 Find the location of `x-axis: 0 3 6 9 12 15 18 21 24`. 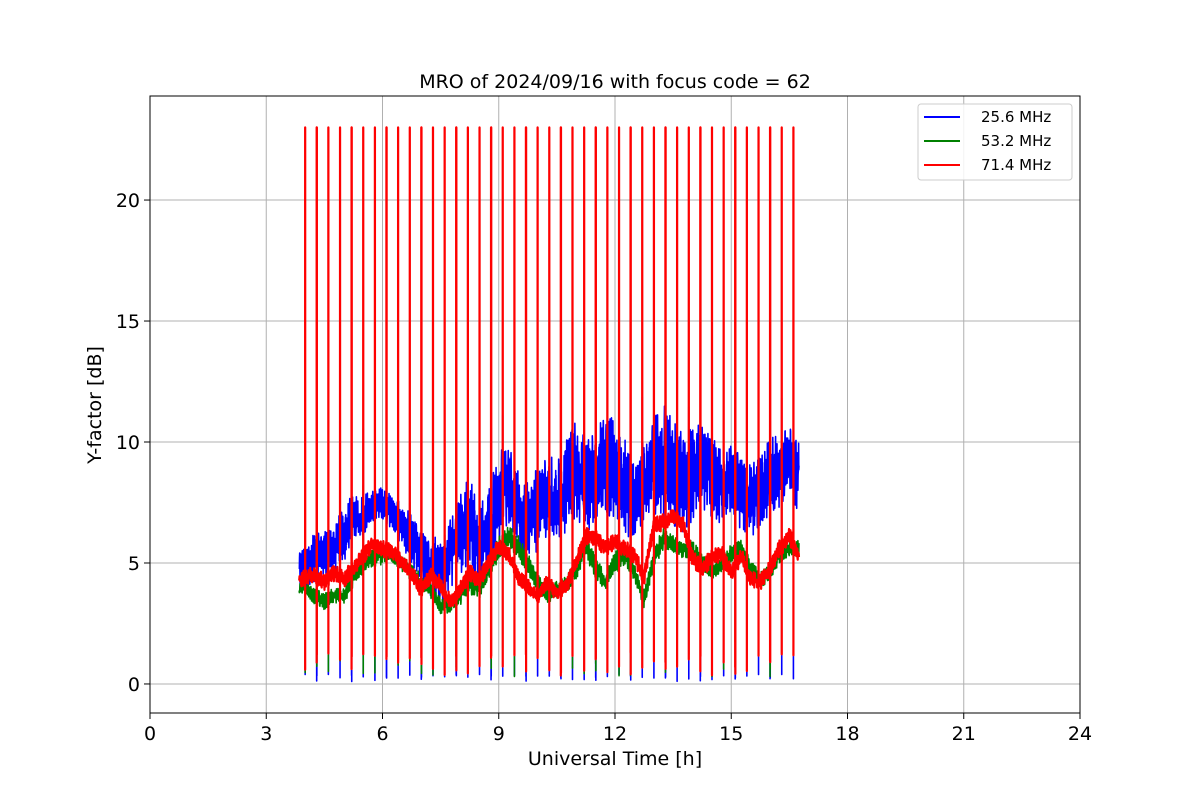

x-axis: 0 3 6 9 12 15 18 21 24 is located at coordinates (618, 729).